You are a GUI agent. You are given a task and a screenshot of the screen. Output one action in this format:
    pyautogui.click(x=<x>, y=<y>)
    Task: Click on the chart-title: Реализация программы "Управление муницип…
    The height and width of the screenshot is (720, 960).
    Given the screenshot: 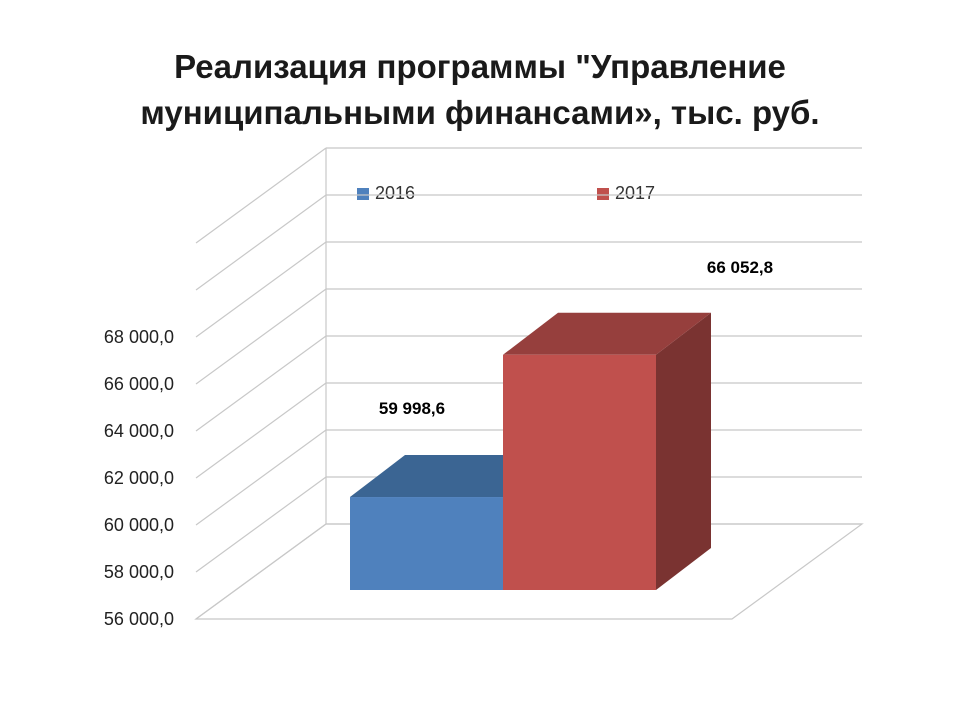 What is the action you would take?
    pyautogui.click(x=480, y=90)
    